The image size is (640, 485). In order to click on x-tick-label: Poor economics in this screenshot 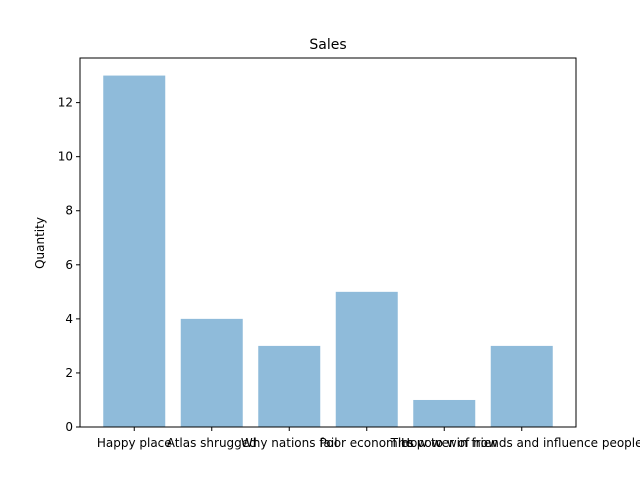, I will do `click(367, 443)`.